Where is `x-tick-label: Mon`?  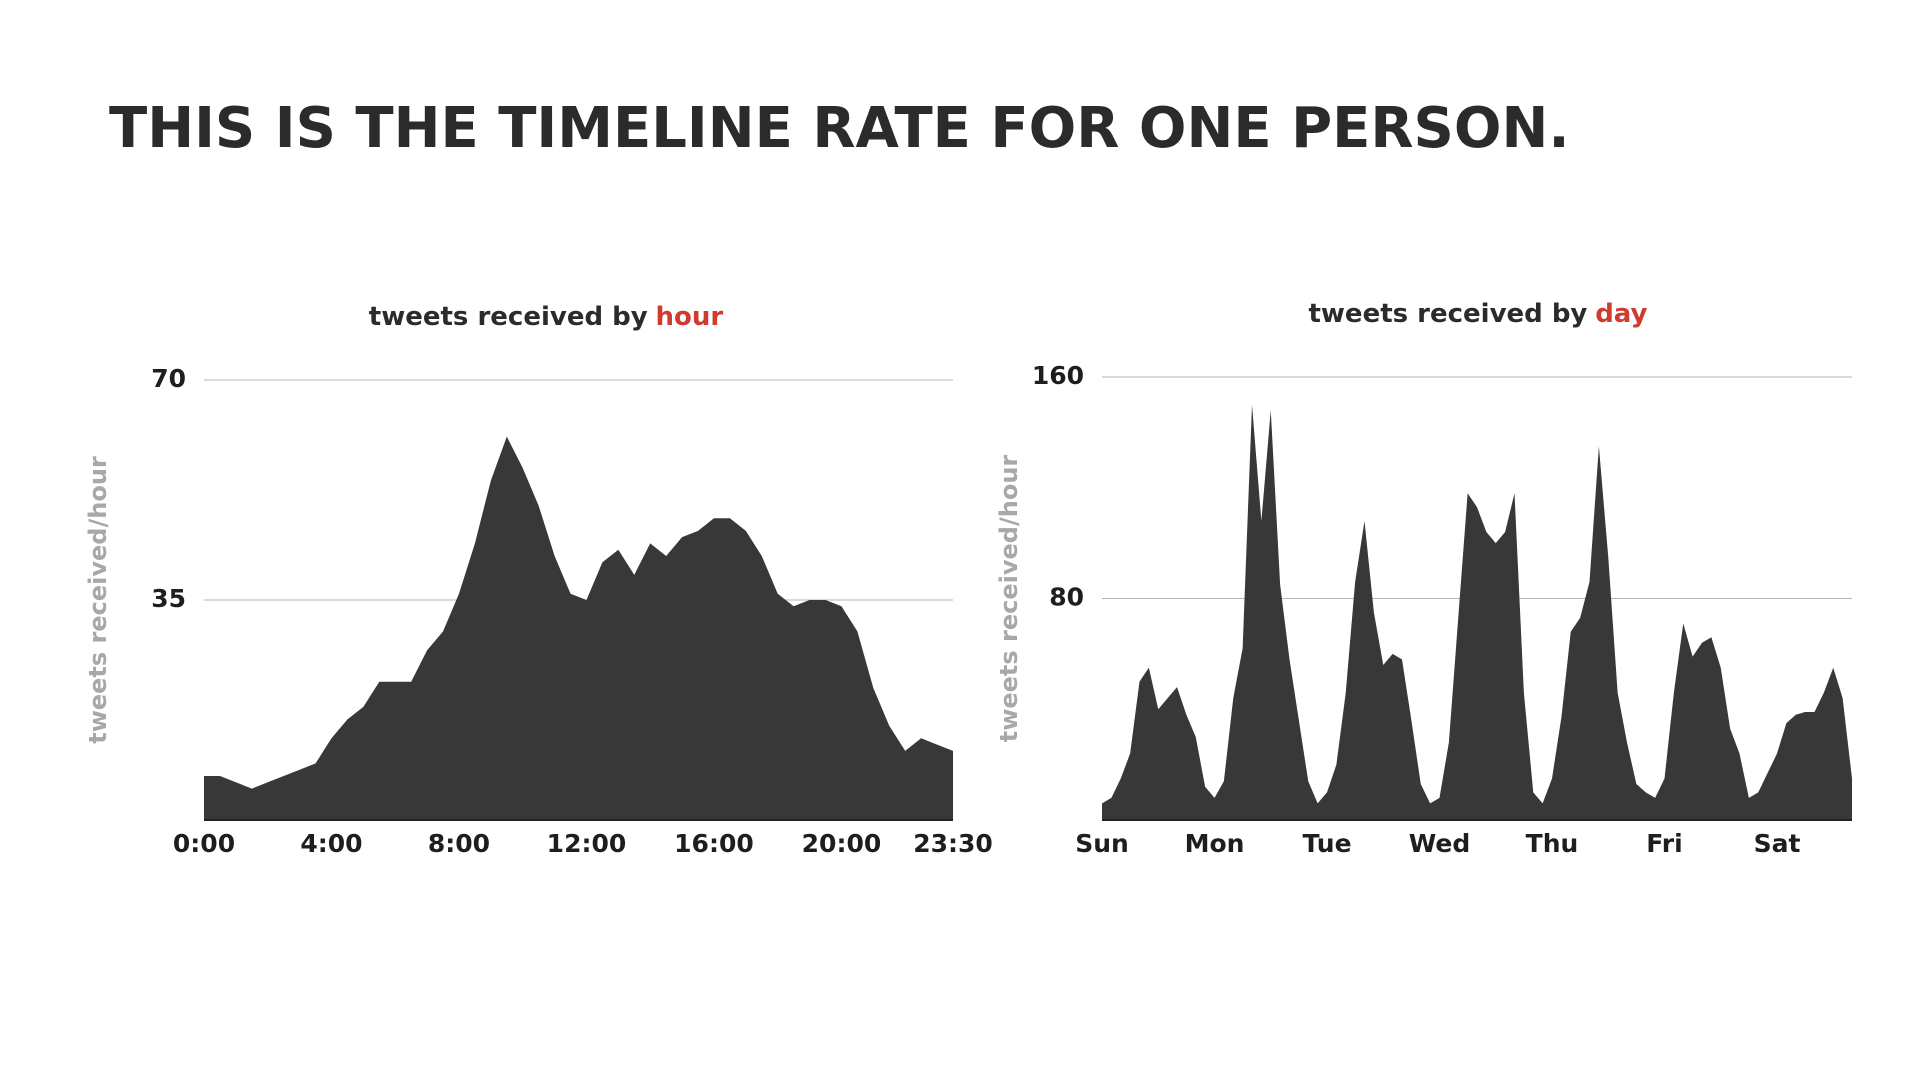
x-tick-label: Mon is located at coordinates (1215, 843).